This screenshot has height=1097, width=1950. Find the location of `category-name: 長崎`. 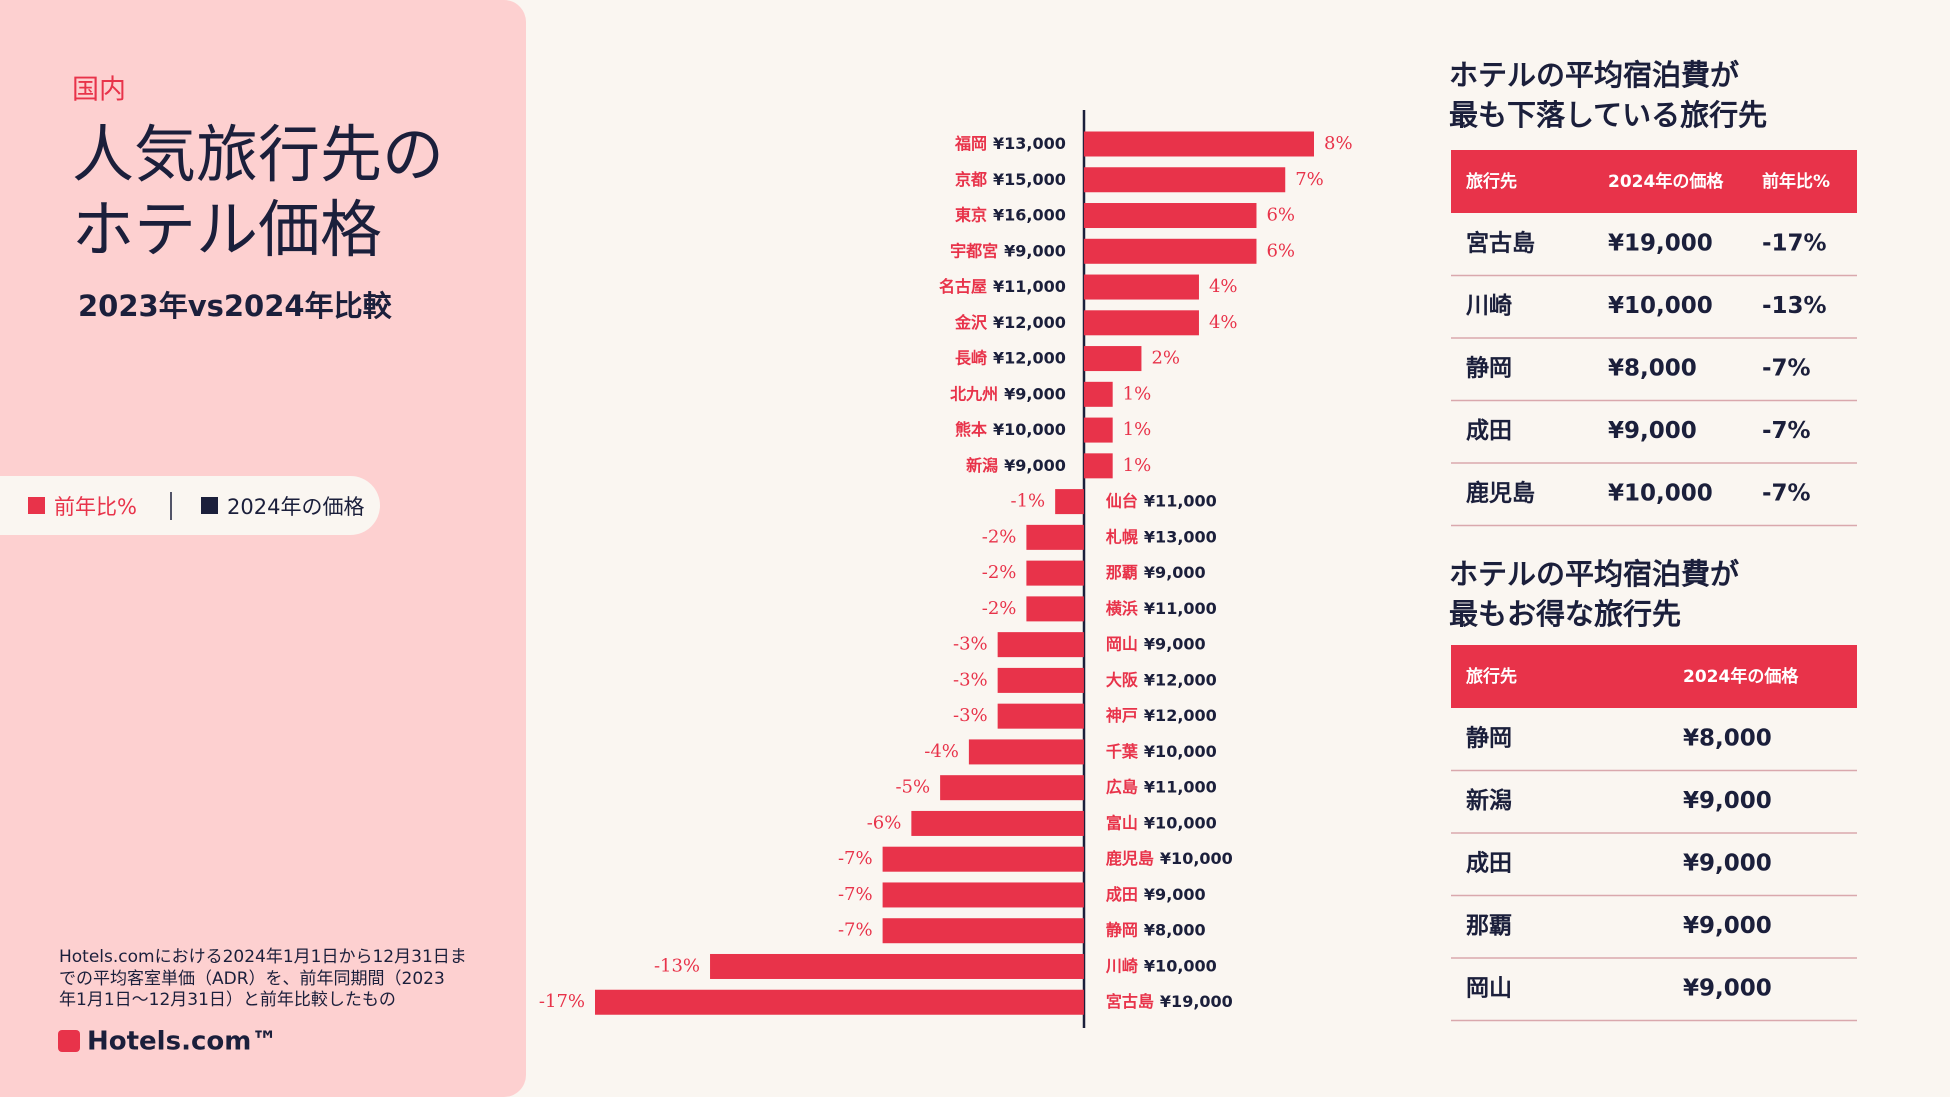

category-name: 長崎 is located at coordinates (971, 357).